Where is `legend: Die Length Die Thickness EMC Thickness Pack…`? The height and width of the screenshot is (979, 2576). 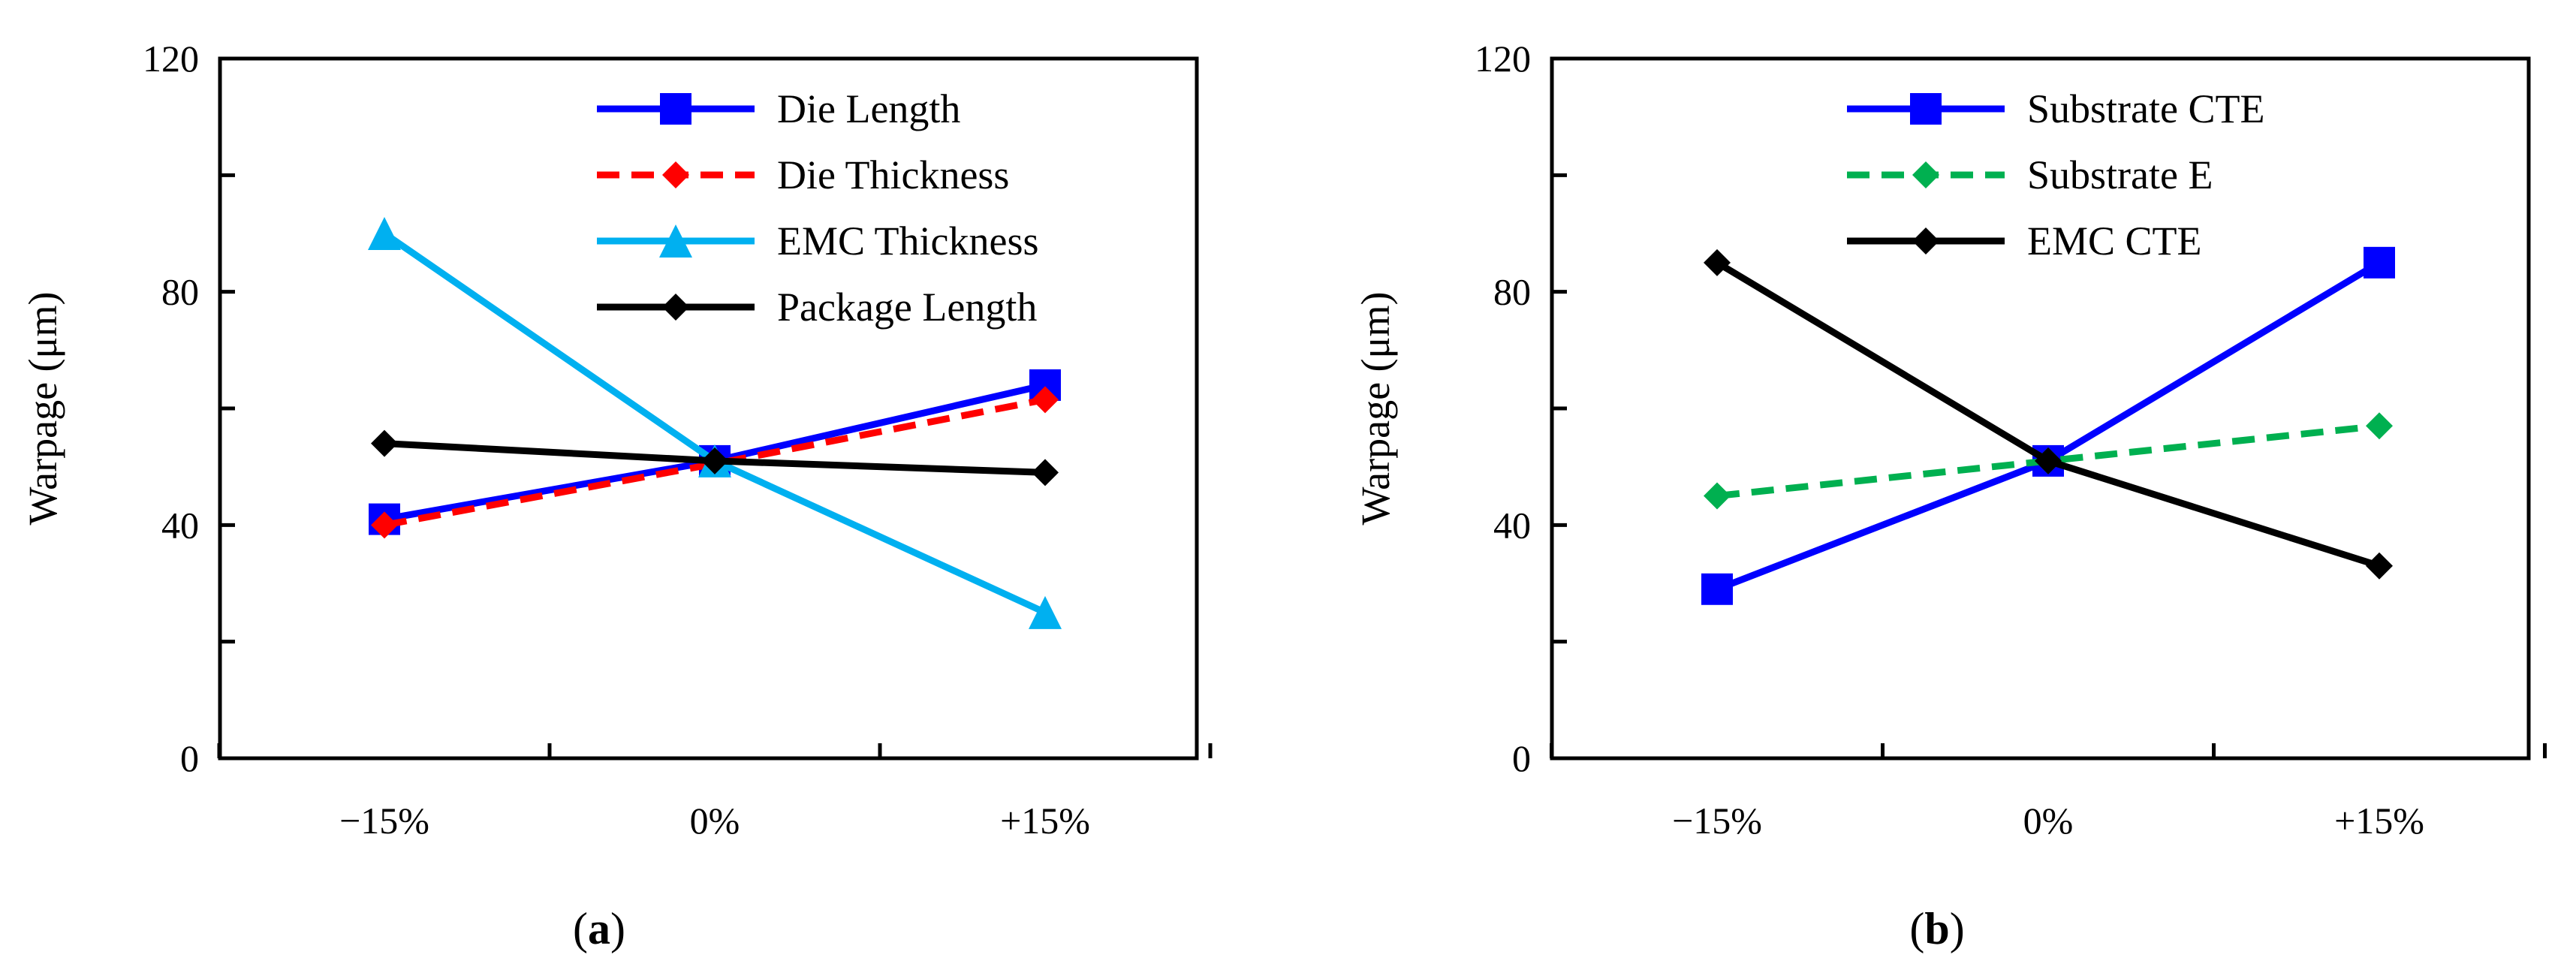 legend: Die Length Die Thickness EMC Thickness Pack… is located at coordinates (818, 208).